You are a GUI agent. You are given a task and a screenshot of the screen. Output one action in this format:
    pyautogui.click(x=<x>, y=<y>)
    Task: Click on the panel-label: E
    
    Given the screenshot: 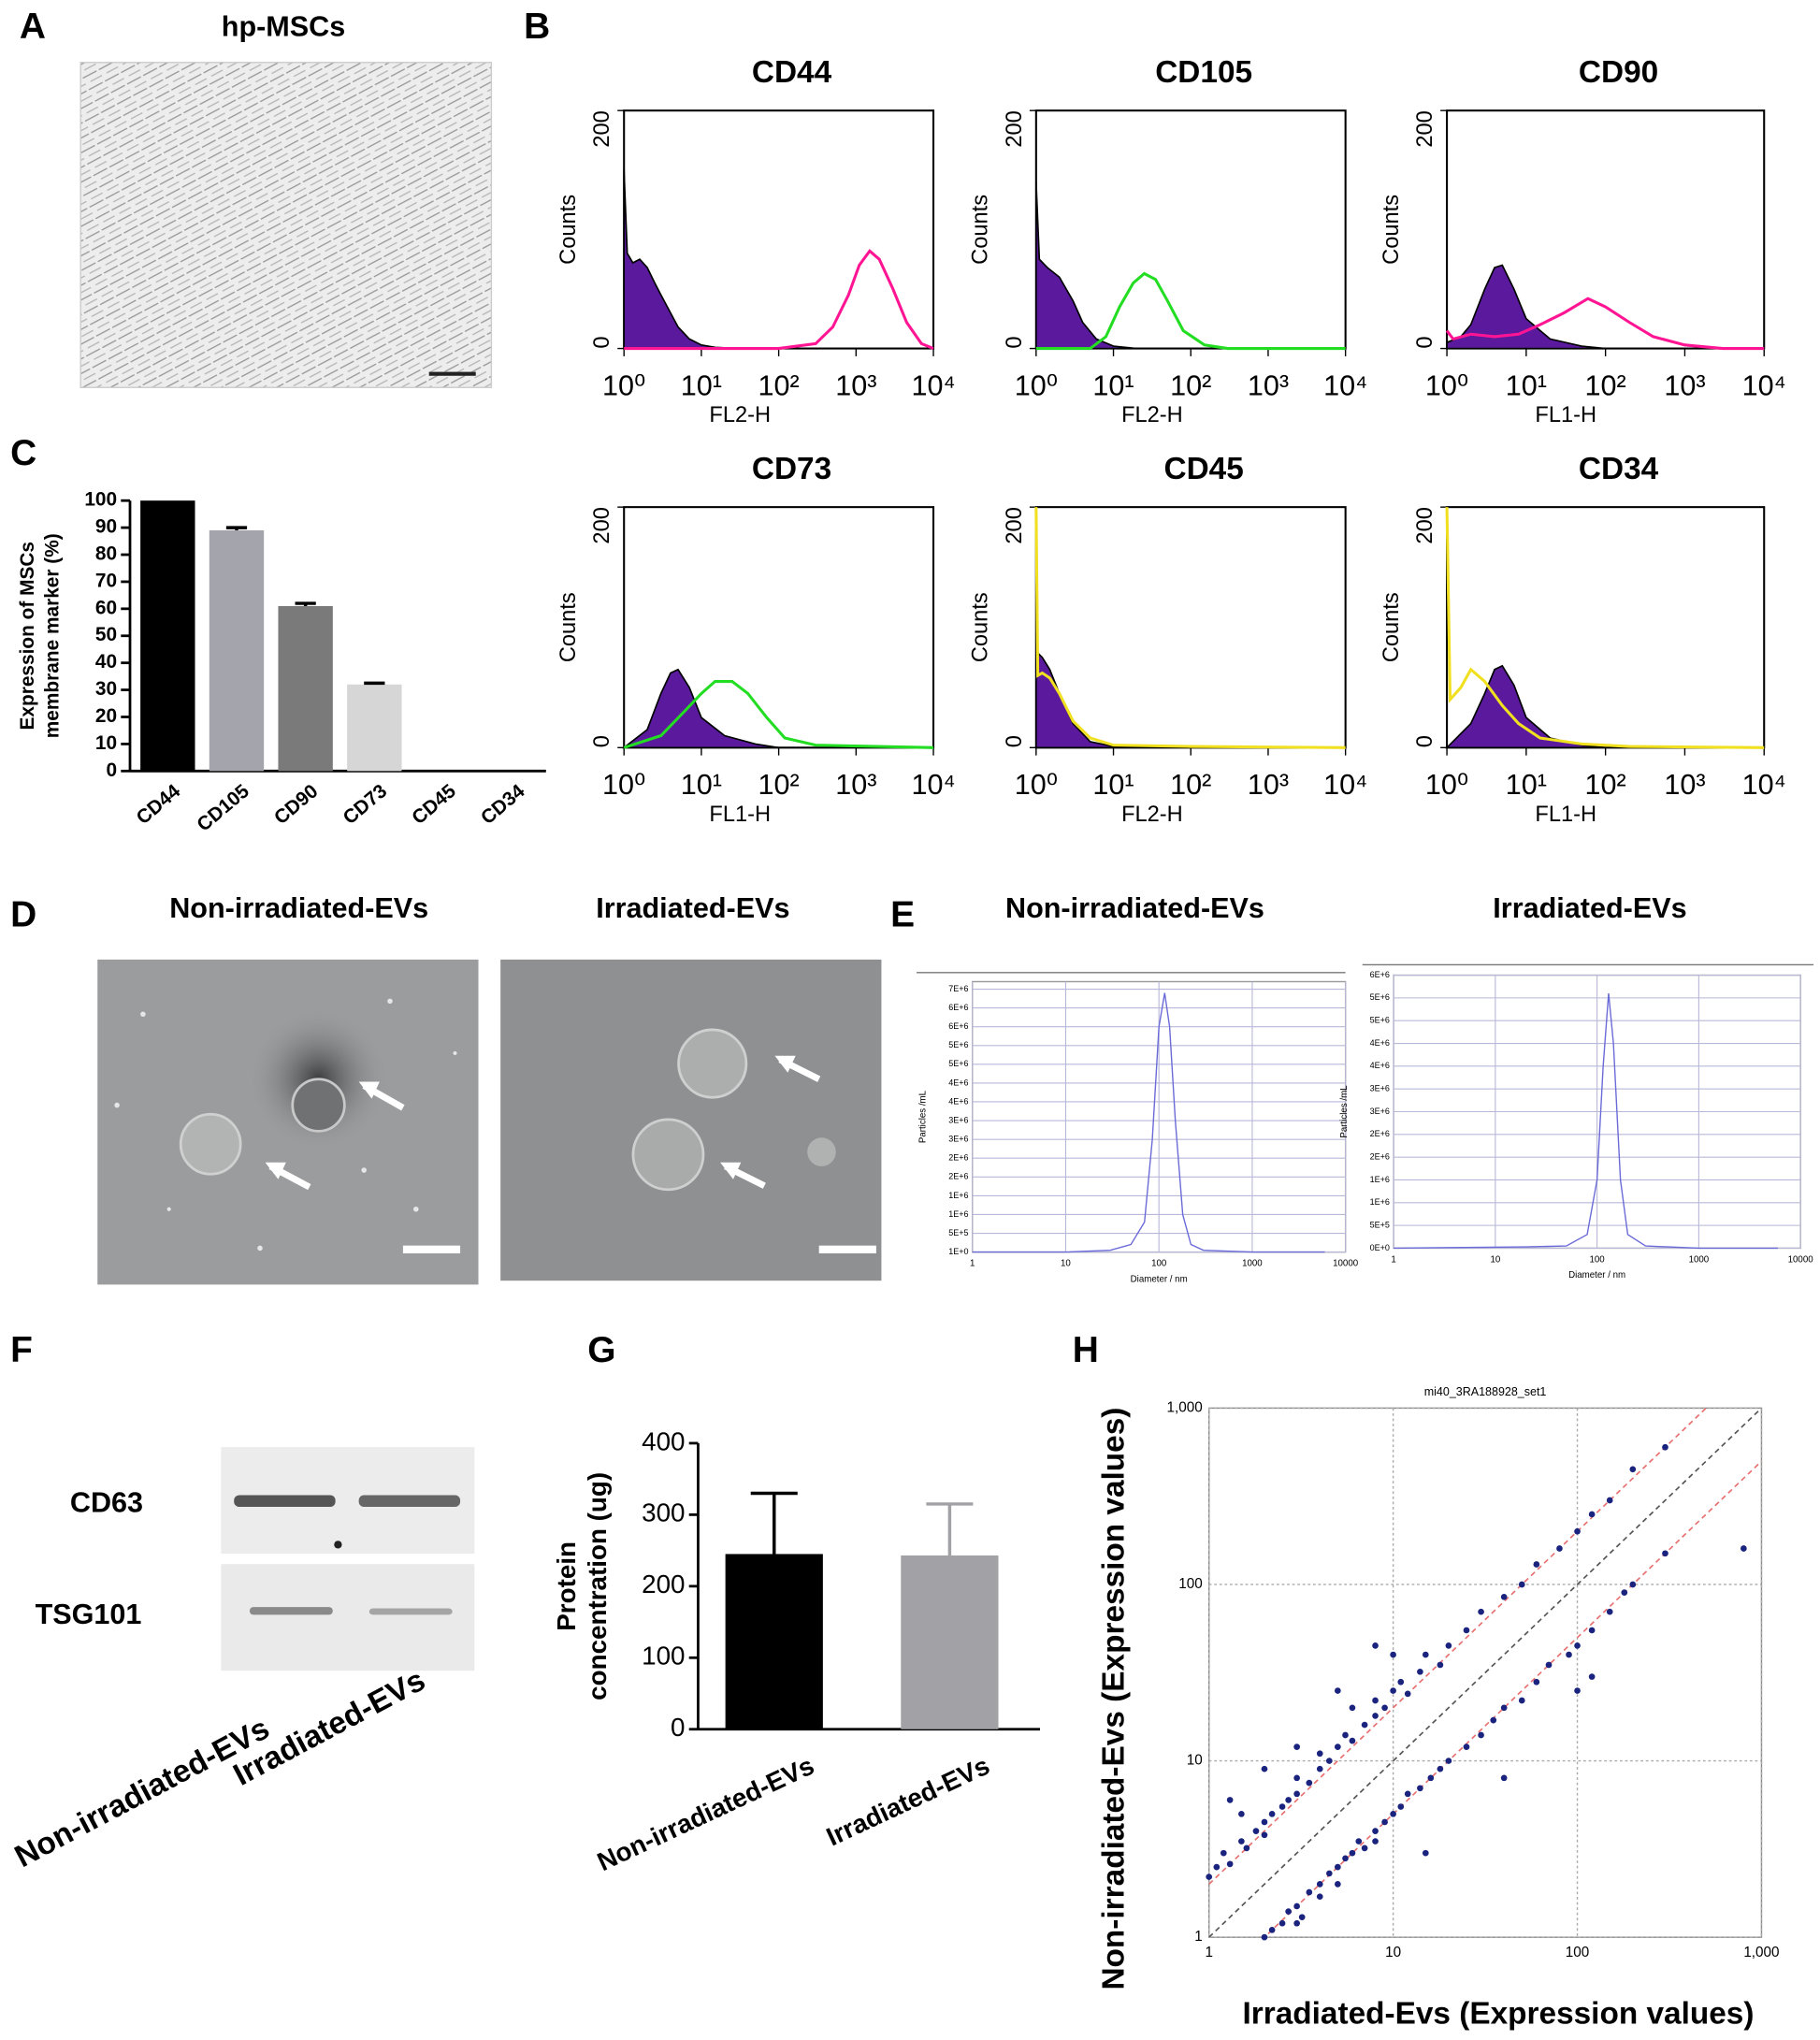 What is the action you would take?
    pyautogui.click(x=902, y=914)
    